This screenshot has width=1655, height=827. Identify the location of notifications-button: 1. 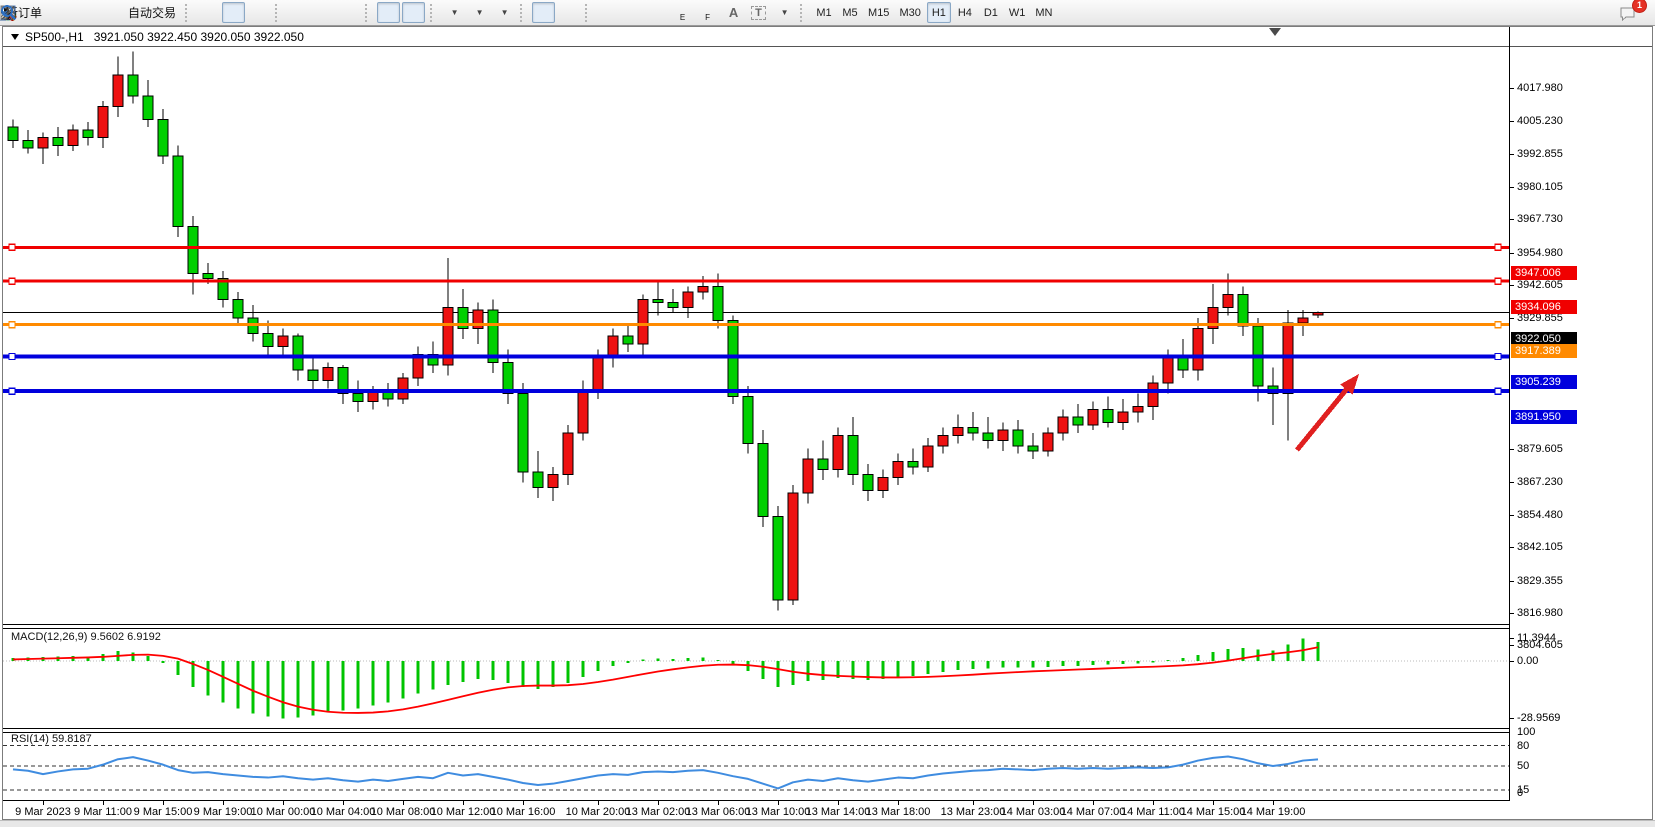
(1632, 11).